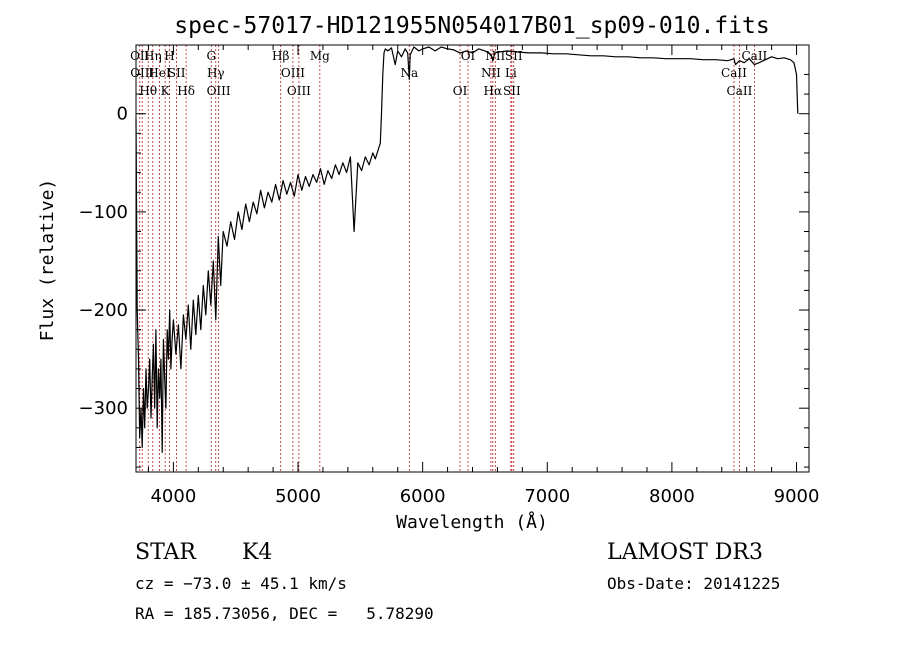 This screenshot has height=649, width=900. What do you see at coordinates (241, 583) in the screenshot?
I see `redshift-cz: cz = −73.0 ± 45.1 km/s` at bounding box center [241, 583].